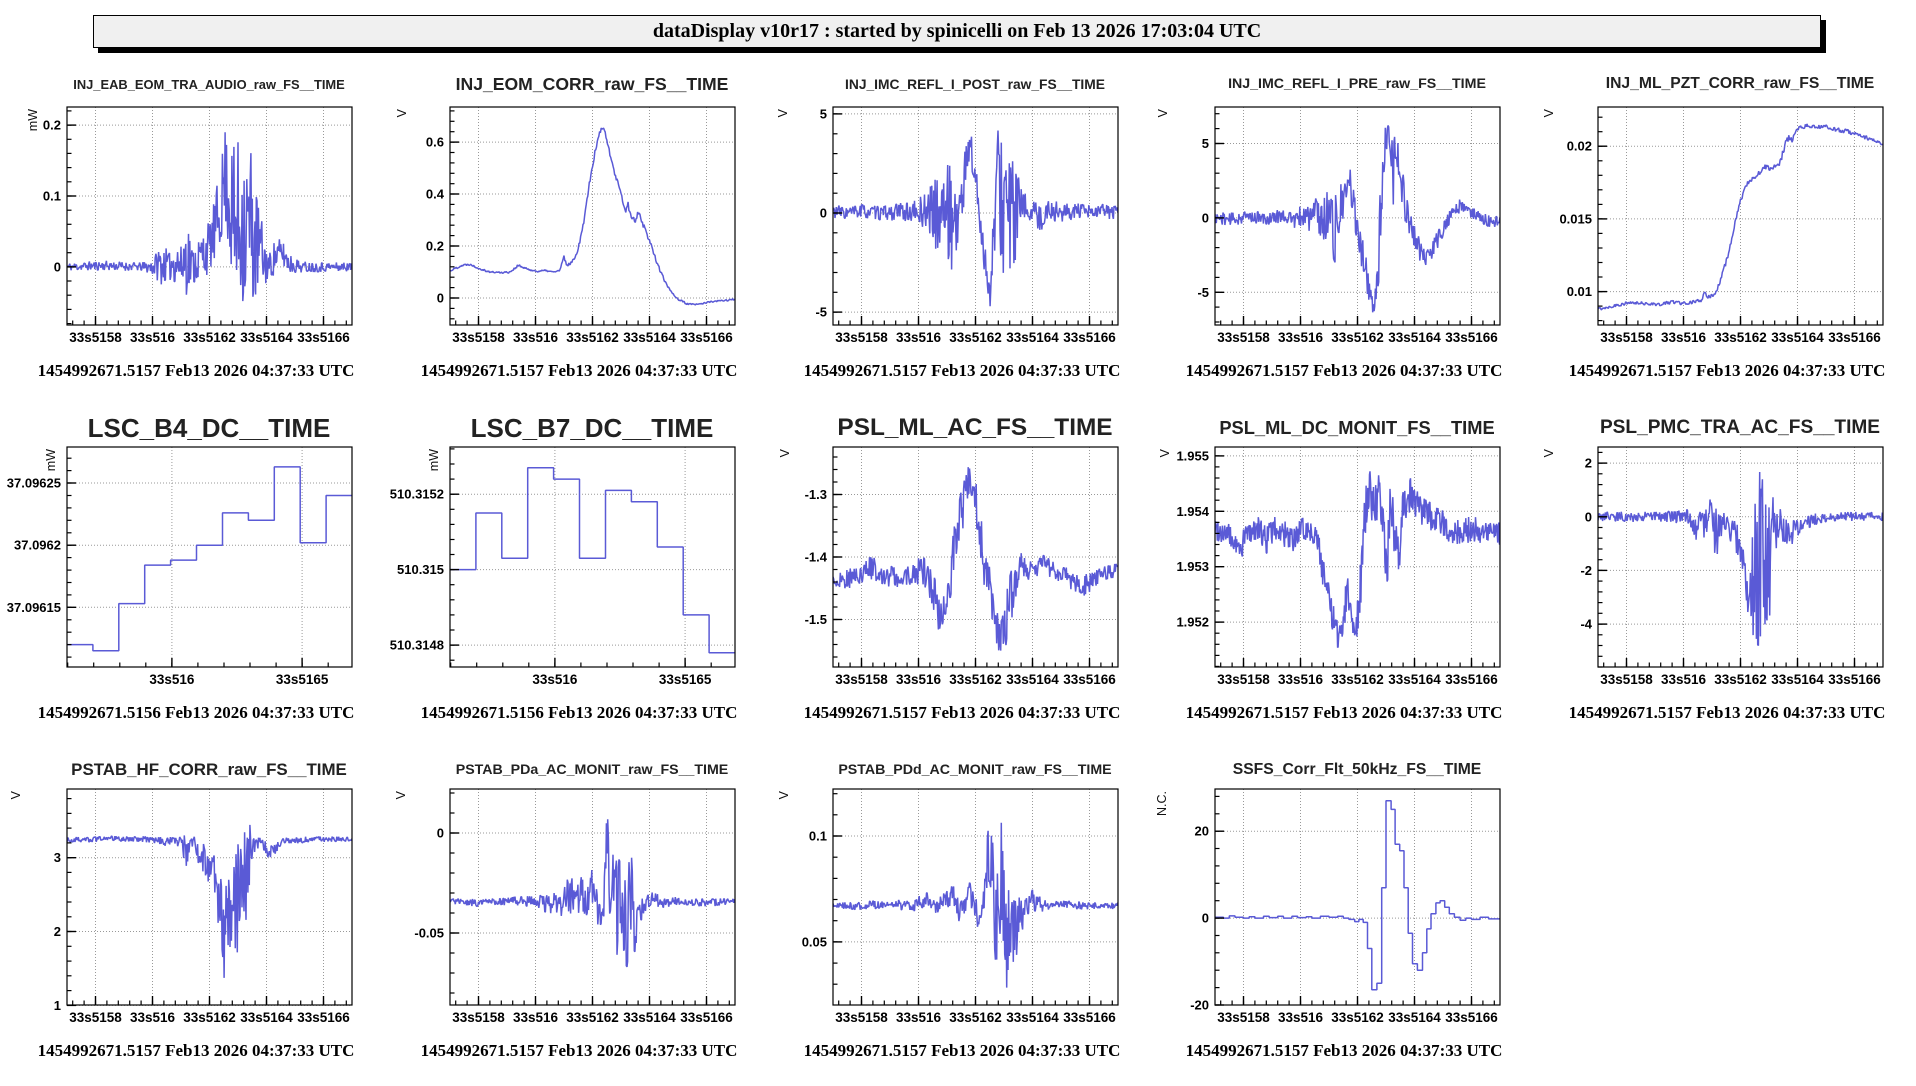 The height and width of the screenshot is (1086, 1916). Describe the element at coordinates (1192, 455) in the screenshot. I see `y-tick-label: 1.955` at that location.